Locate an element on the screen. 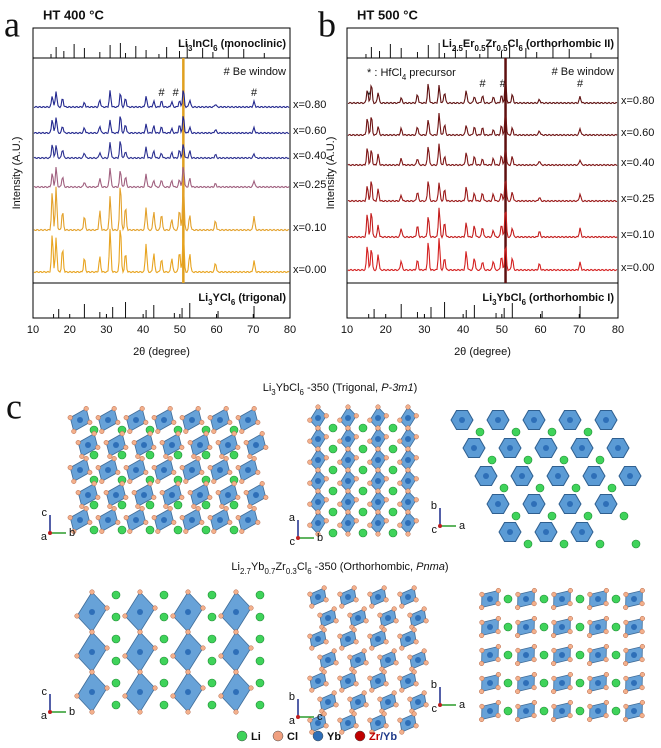  legend-label: Yb is located at coordinates (334, 737).